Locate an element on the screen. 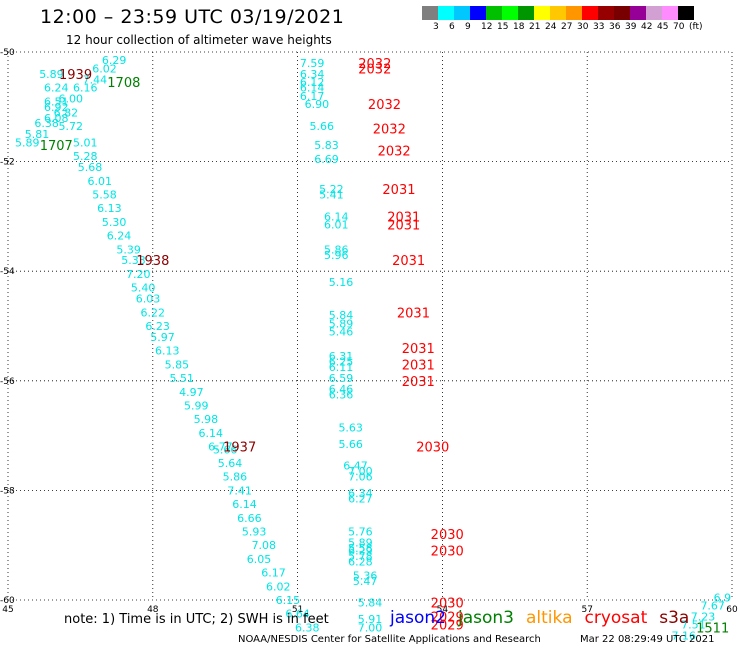 The height and width of the screenshot is (650, 740). satellite-legend-item: s3a is located at coordinates (674, 618).